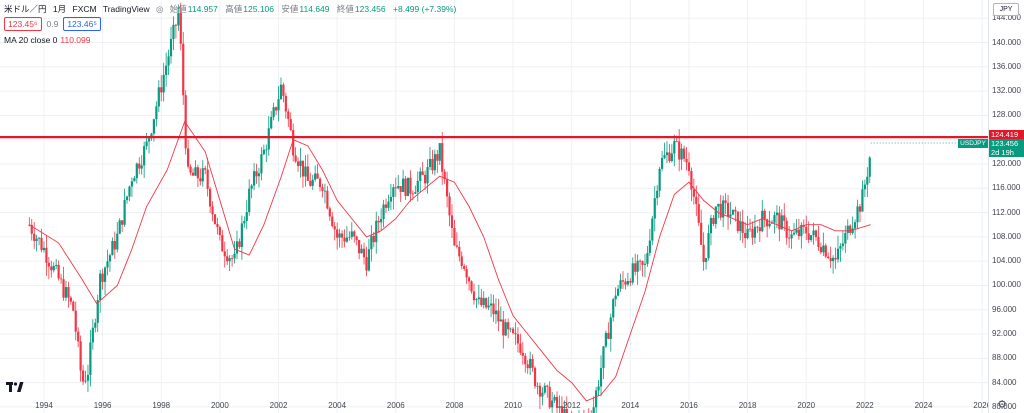 The height and width of the screenshot is (413, 1024). Describe the element at coordinates (923, 405) in the screenshot. I see `time-tick-label: 2024` at that location.